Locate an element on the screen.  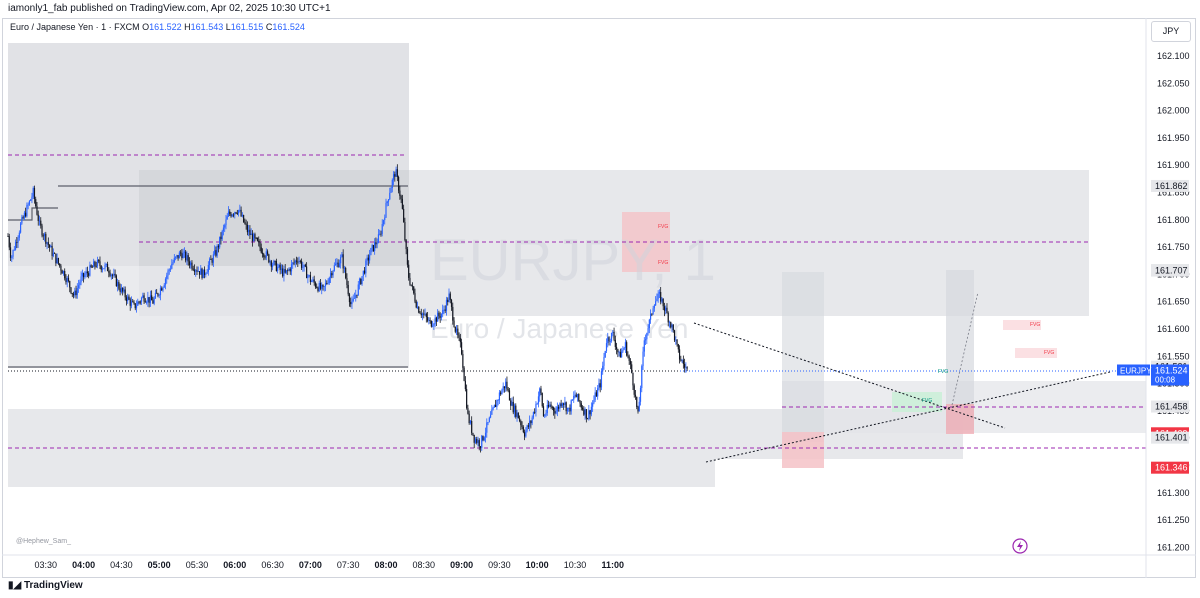
y-tick-label: 161.900 is located at coordinates (1173, 165).